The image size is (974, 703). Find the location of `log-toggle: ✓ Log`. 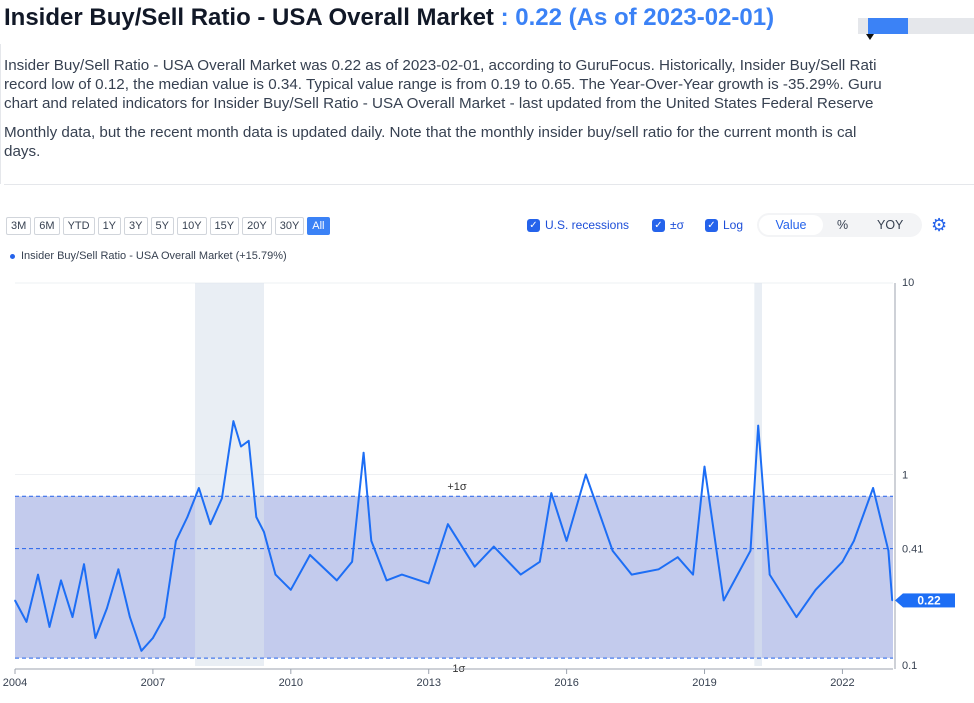

log-toggle: ✓ Log is located at coordinates (724, 225).